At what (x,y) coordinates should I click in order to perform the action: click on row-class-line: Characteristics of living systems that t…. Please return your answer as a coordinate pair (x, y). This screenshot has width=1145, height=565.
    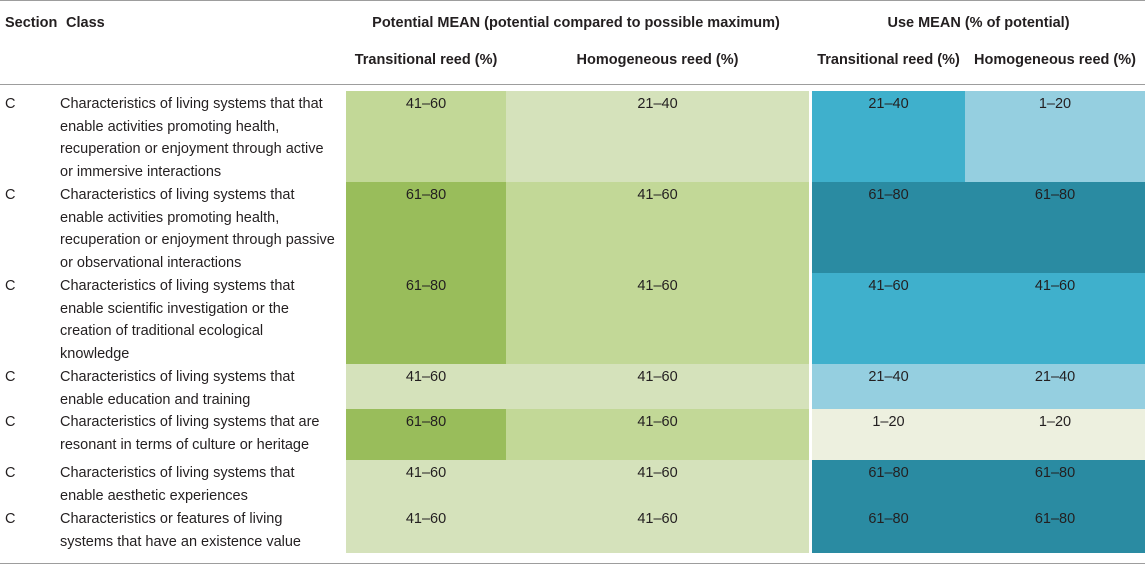
    Looking at the image, I should click on (191, 104).